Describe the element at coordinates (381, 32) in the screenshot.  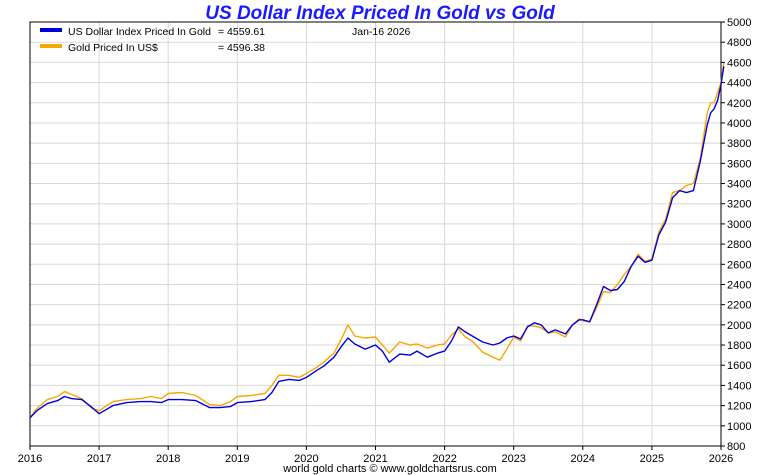
I see `date-label: Jan-16 2026` at that location.